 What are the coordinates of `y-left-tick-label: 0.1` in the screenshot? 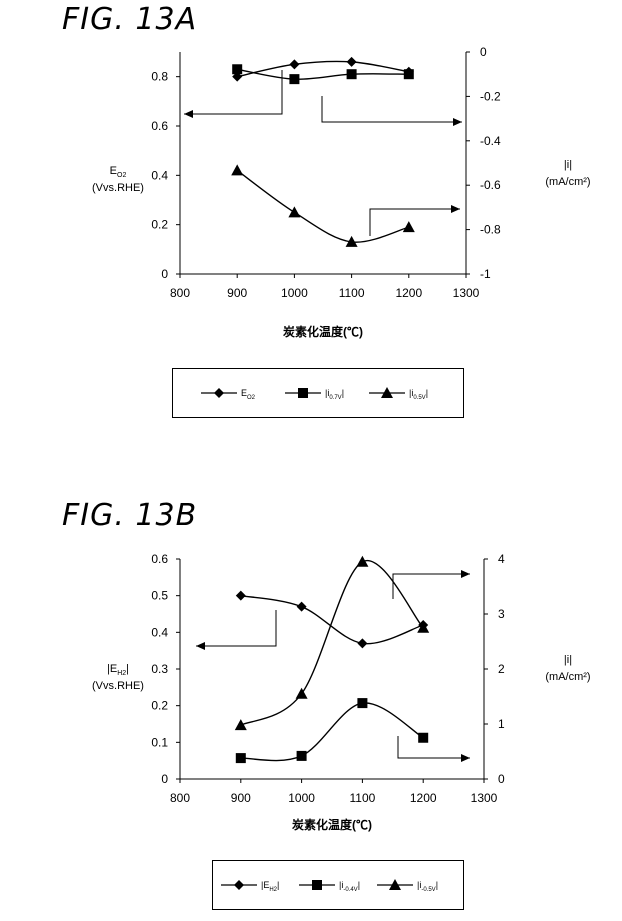 It's located at (159, 742).